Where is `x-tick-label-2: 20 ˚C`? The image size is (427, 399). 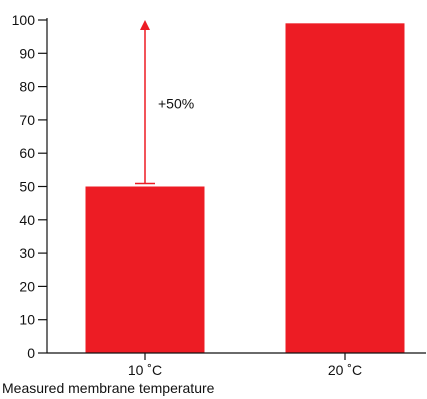
x-tick-label-2: 20 ˚C is located at coordinates (345, 370).